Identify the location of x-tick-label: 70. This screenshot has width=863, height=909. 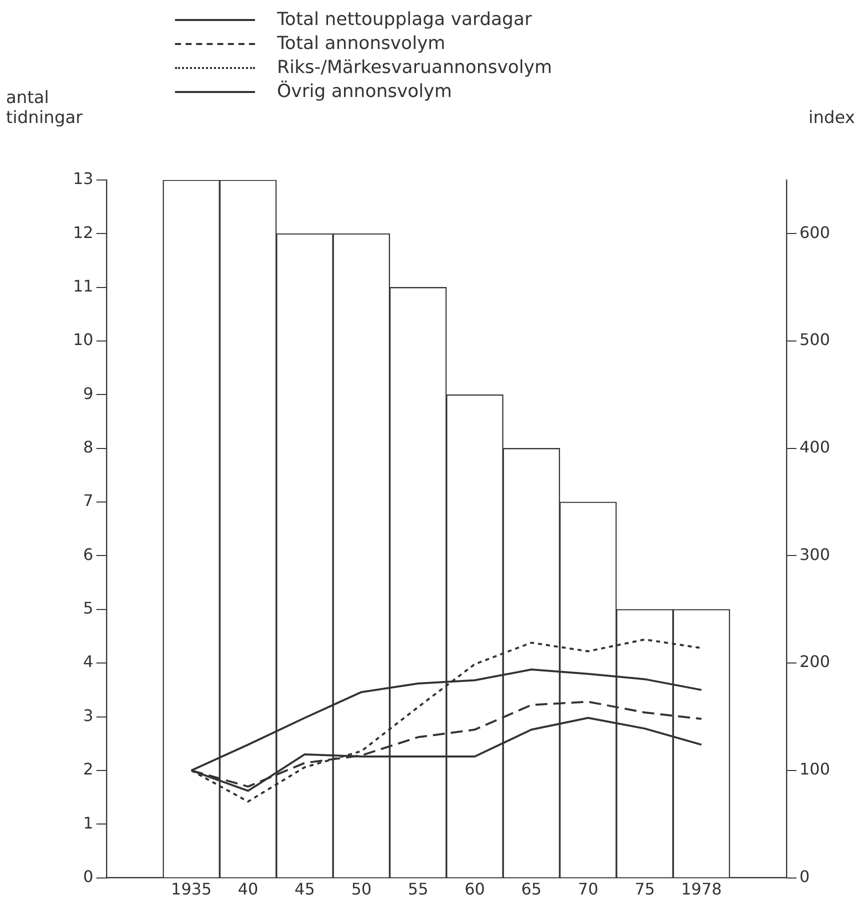
(588, 889).